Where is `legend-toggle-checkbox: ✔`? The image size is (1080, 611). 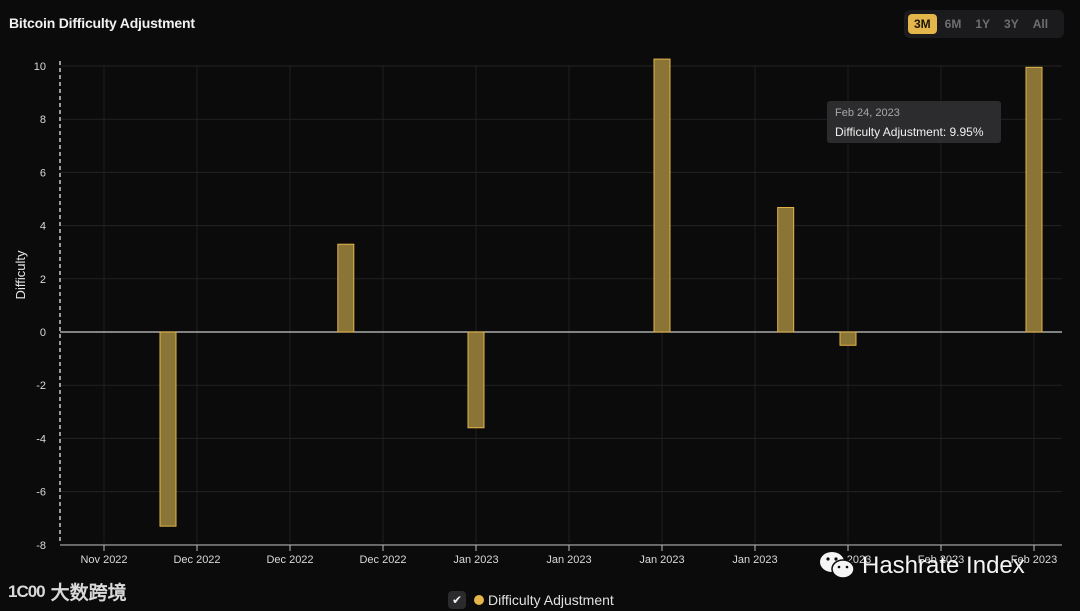
legend-toggle-checkbox: ✔ is located at coordinates (457, 600).